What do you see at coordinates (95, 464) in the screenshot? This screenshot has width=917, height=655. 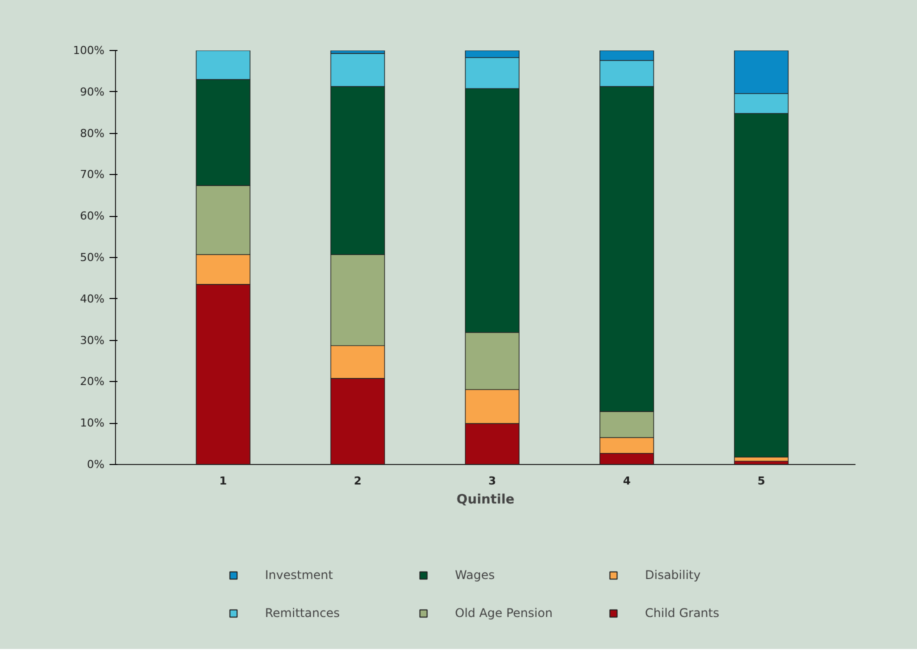 I see `y-tick-label: 0%` at bounding box center [95, 464].